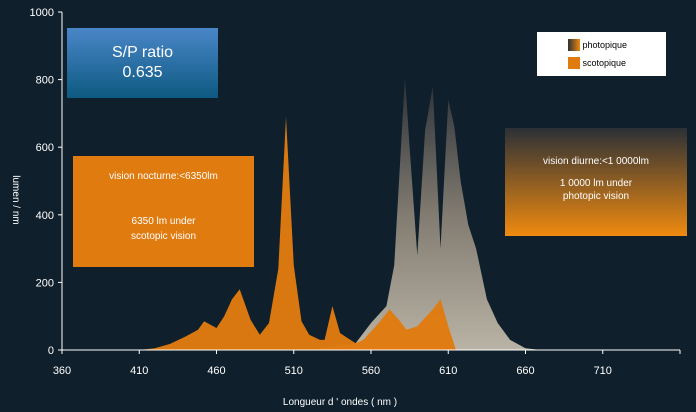 This screenshot has width=696, height=412. What do you see at coordinates (604, 63) in the screenshot?
I see `legend-label-scotopique: scotopique` at bounding box center [604, 63].